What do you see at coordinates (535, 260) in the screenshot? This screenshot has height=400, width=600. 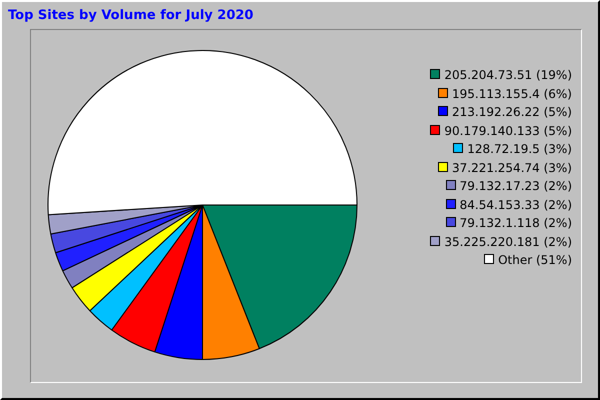 I see `legend-label: Other (51%)` at bounding box center [535, 260].